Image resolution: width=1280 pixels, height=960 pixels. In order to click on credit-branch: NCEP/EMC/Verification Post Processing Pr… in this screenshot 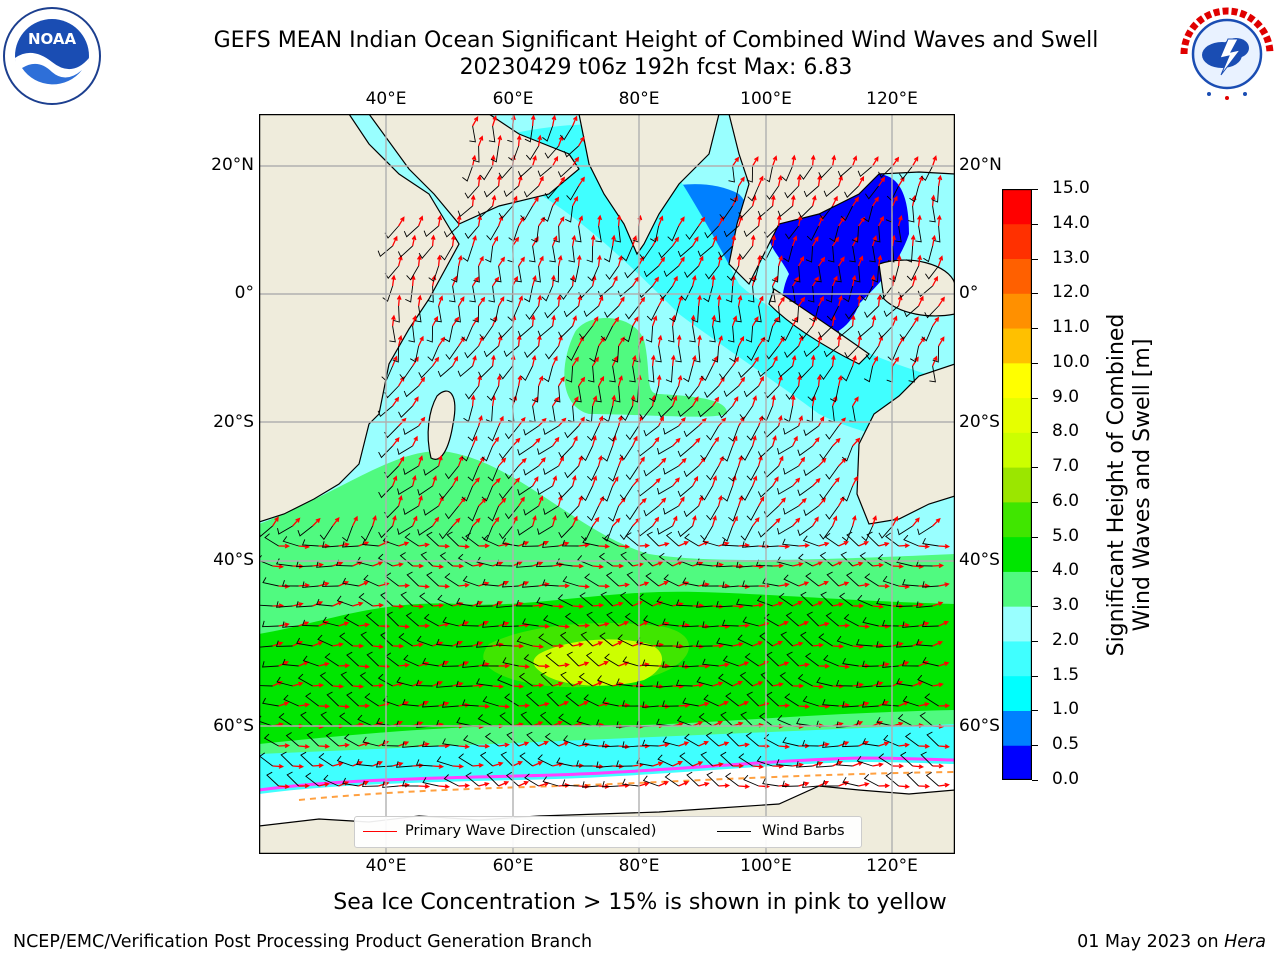, I will do `click(303, 942)`.